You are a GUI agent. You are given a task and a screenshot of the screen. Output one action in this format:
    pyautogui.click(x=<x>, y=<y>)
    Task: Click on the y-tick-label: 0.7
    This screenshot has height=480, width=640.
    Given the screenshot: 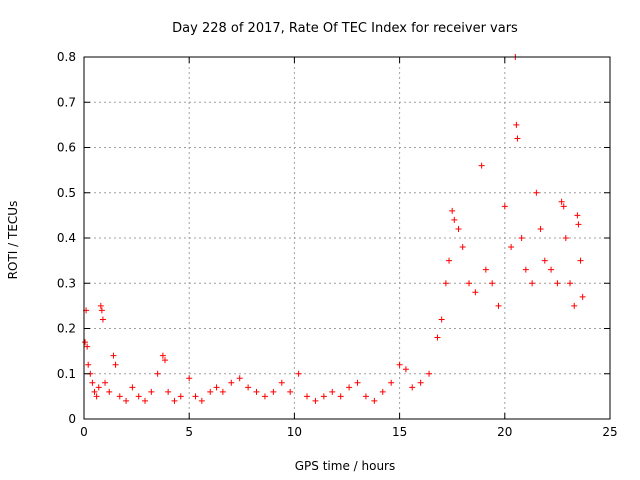 What is the action you would take?
    pyautogui.click(x=66, y=102)
    